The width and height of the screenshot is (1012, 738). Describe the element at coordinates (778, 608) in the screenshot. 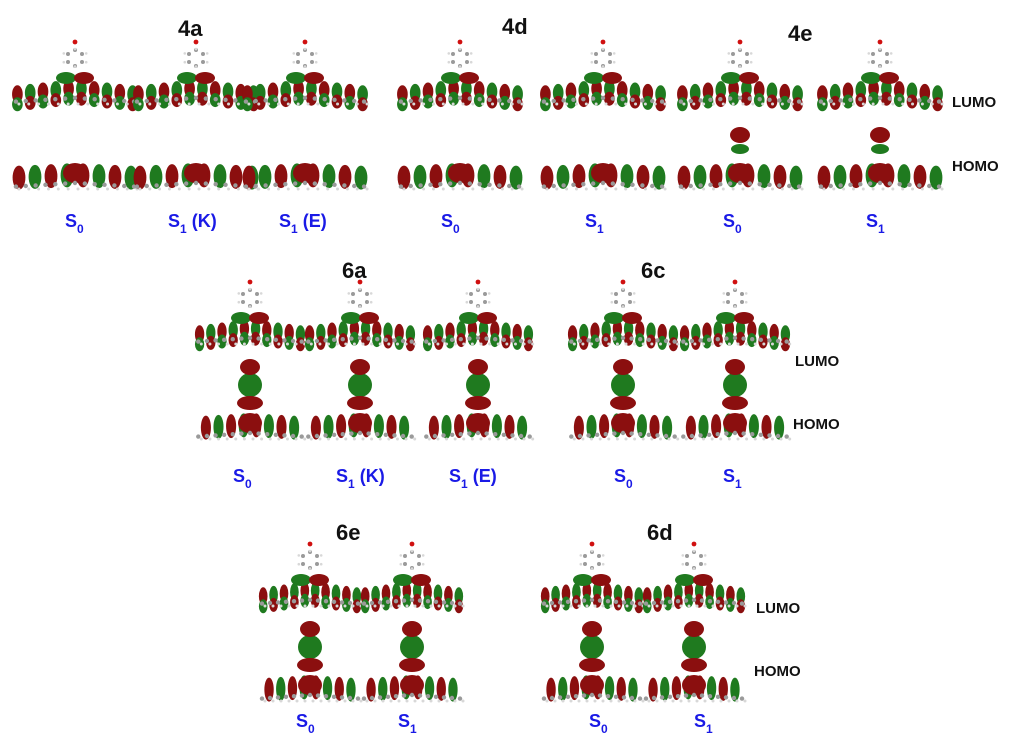

I see `lumo-label-row3: LUMO` at that location.